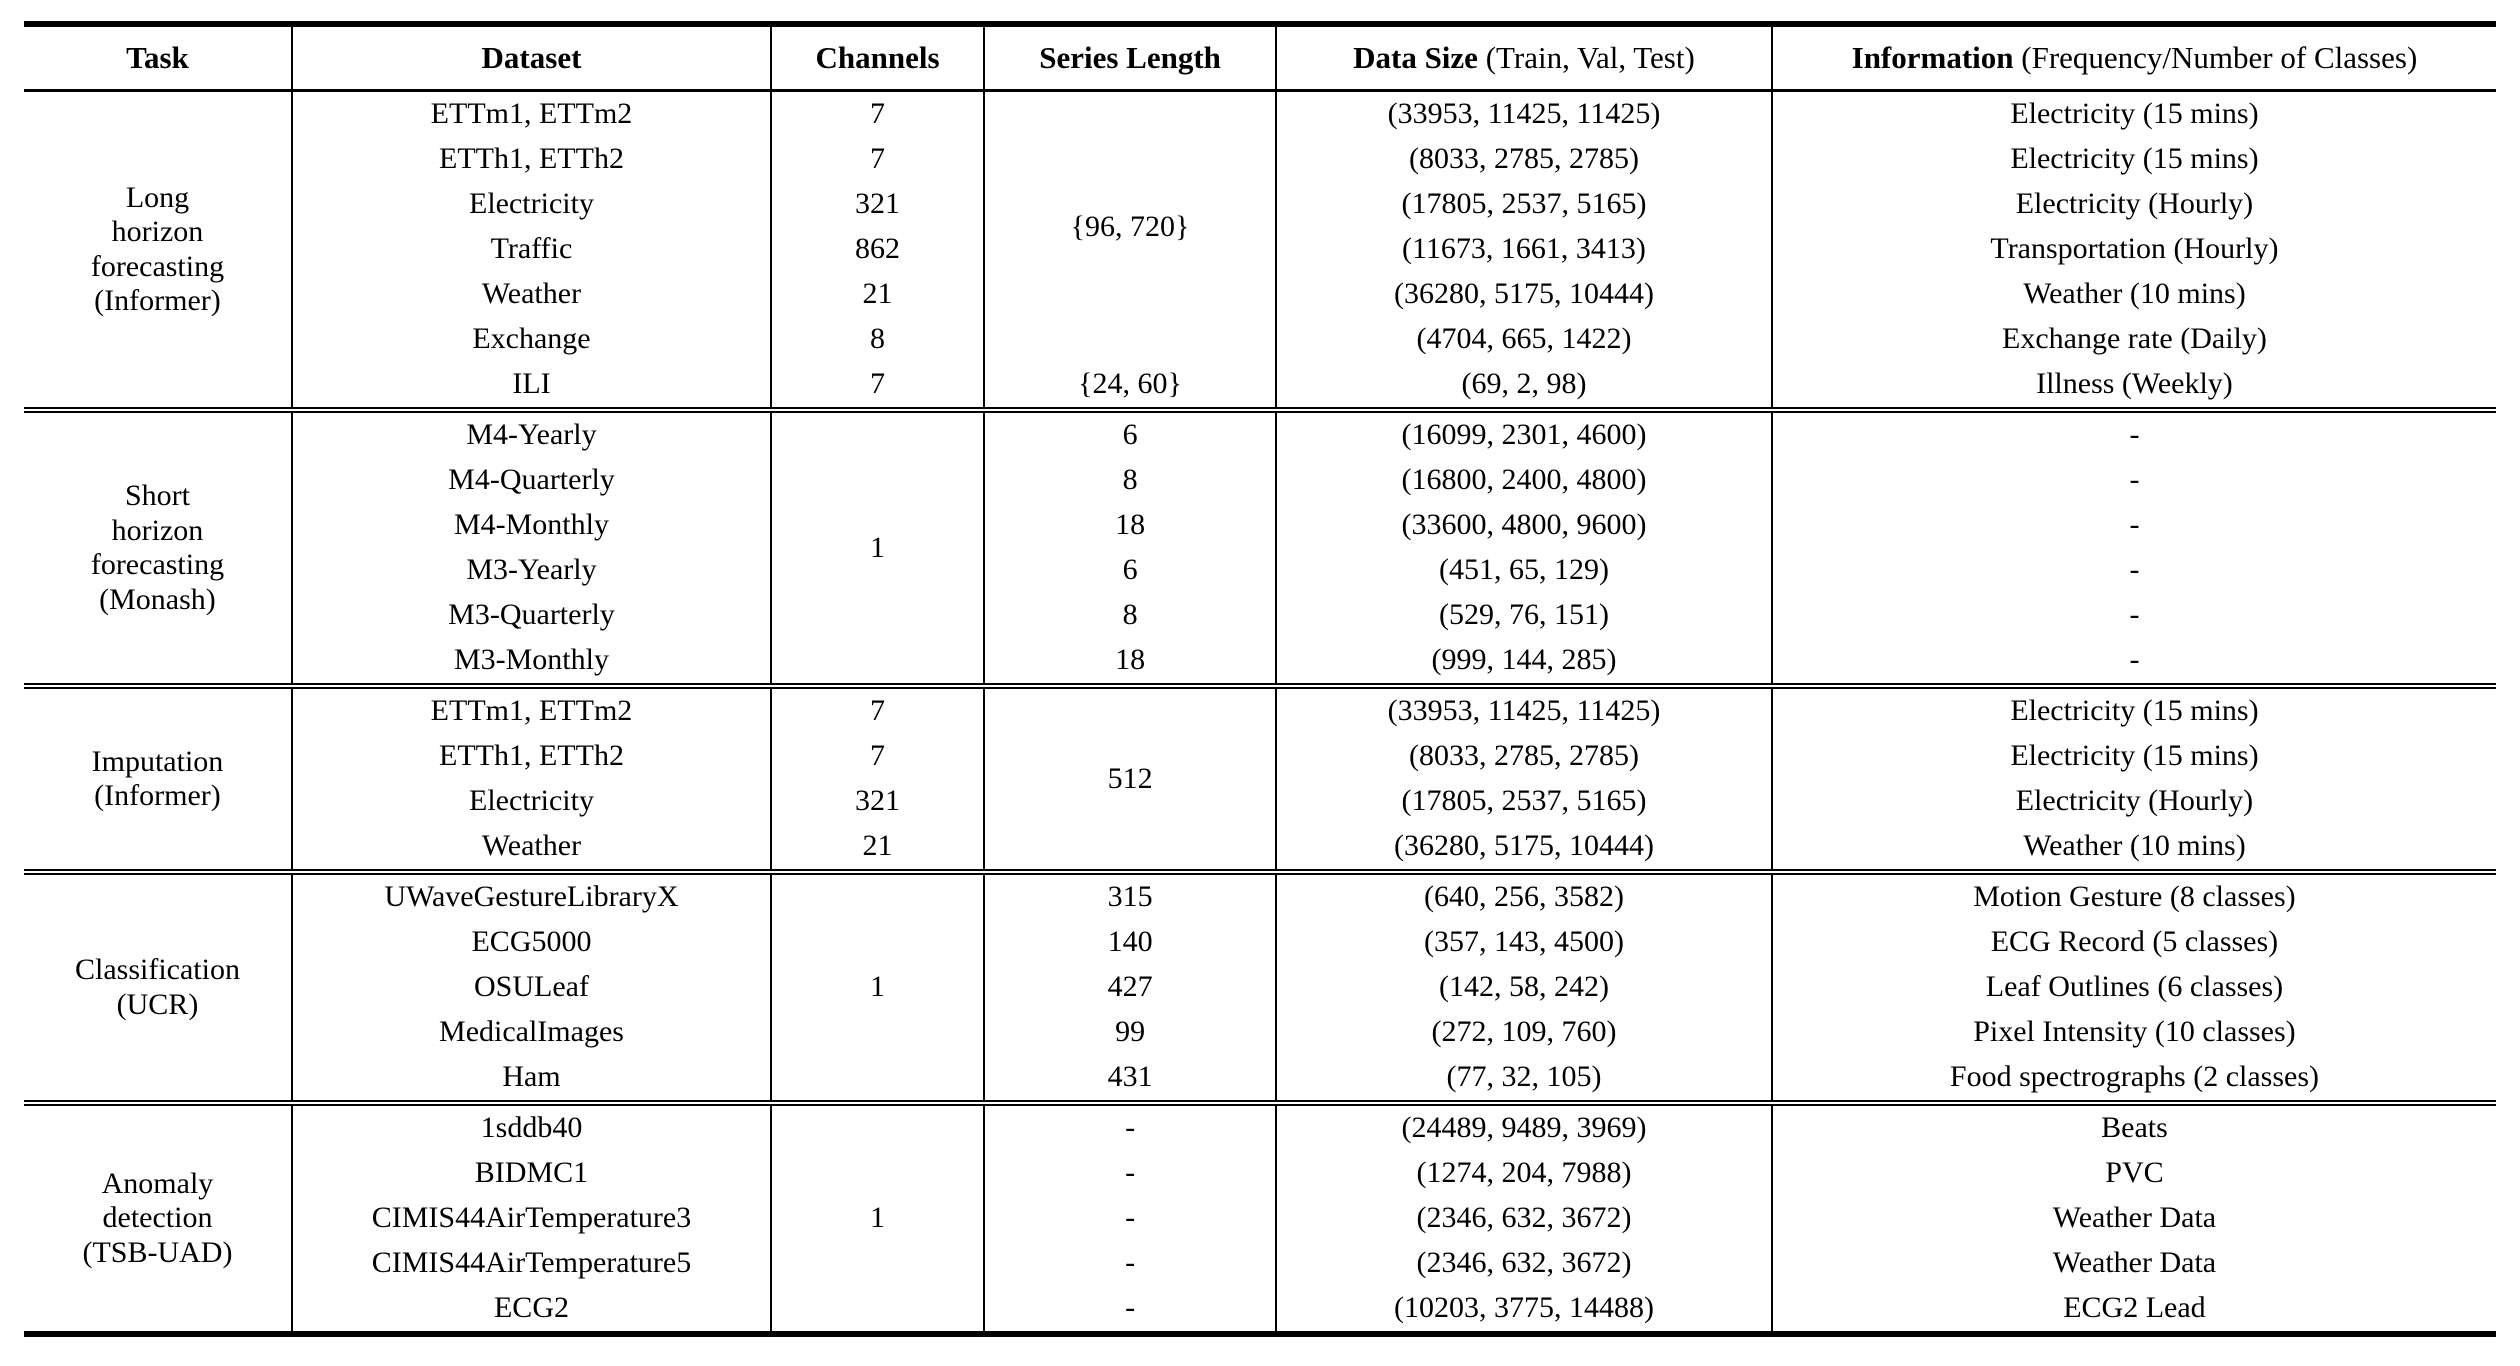  Describe the element at coordinates (1523, 432) in the screenshot. I see `data-size-cell: (16099, 2301, 4600)` at that location.